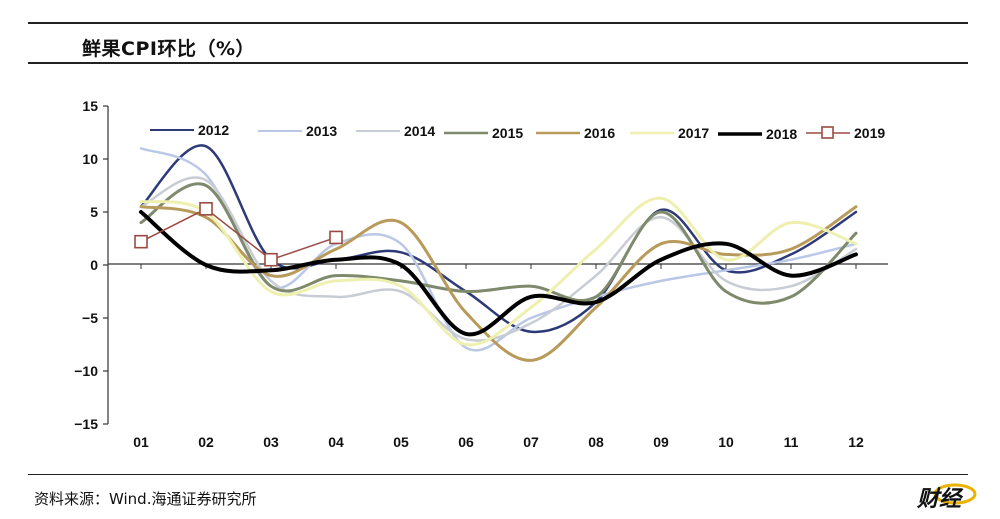 The height and width of the screenshot is (519, 1000). What do you see at coordinates (791, 442) in the screenshot?
I see `x-tick-label: 11` at bounding box center [791, 442].